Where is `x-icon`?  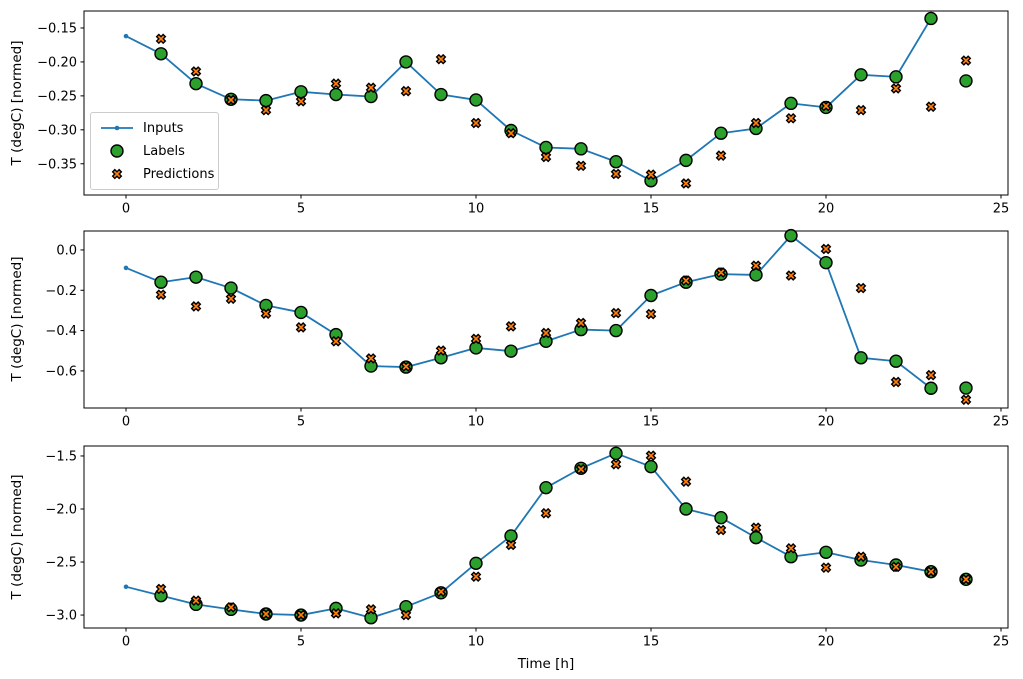
x-icon is located at coordinates (117, 174).